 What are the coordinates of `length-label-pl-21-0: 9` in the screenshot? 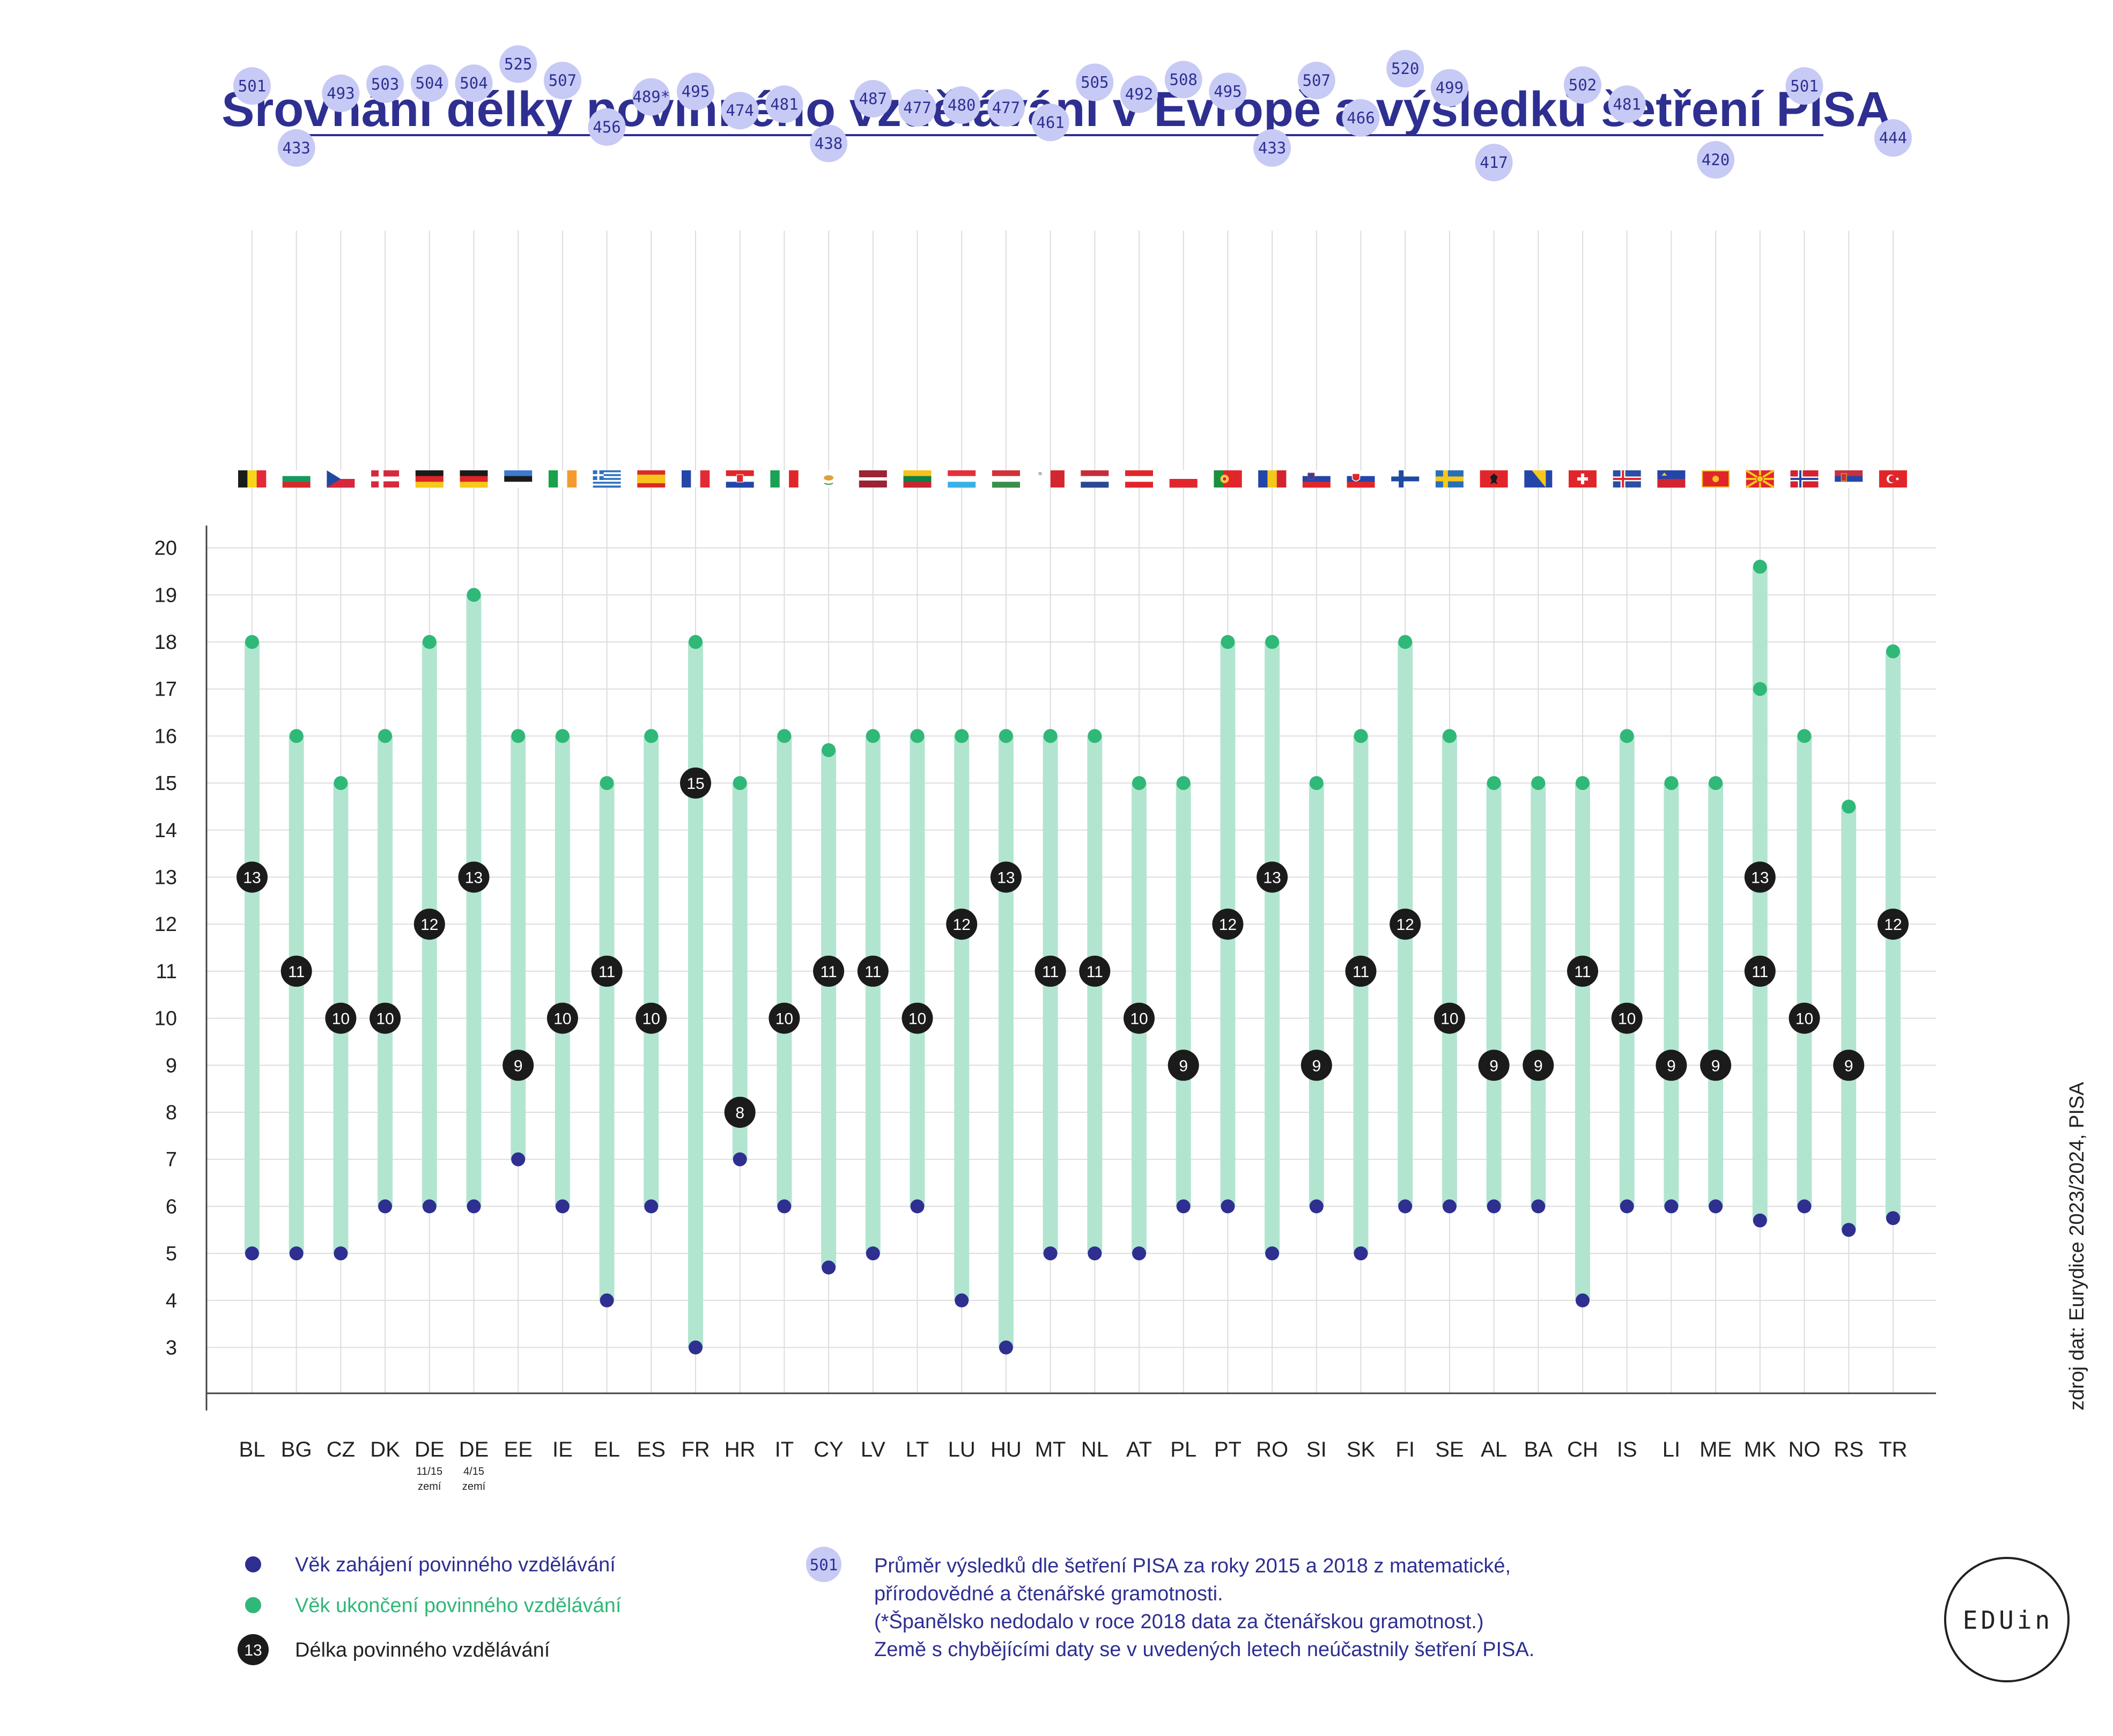 It's located at (1183, 1066).